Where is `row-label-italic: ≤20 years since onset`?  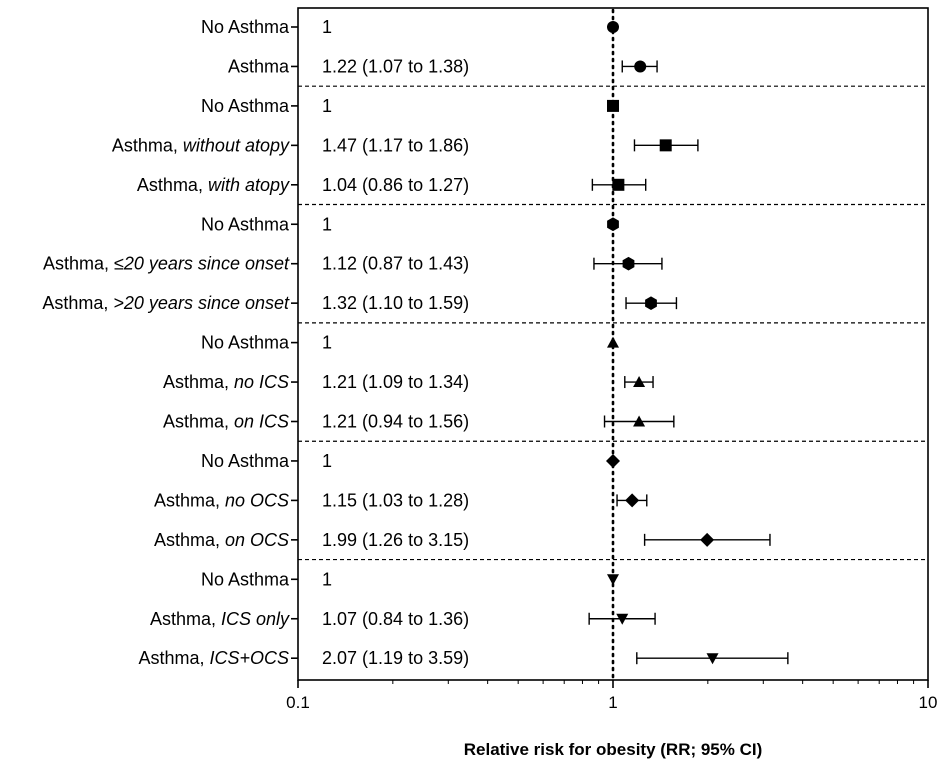 row-label-italic: ≤20 years since onset is located at coordinates (202, 264).